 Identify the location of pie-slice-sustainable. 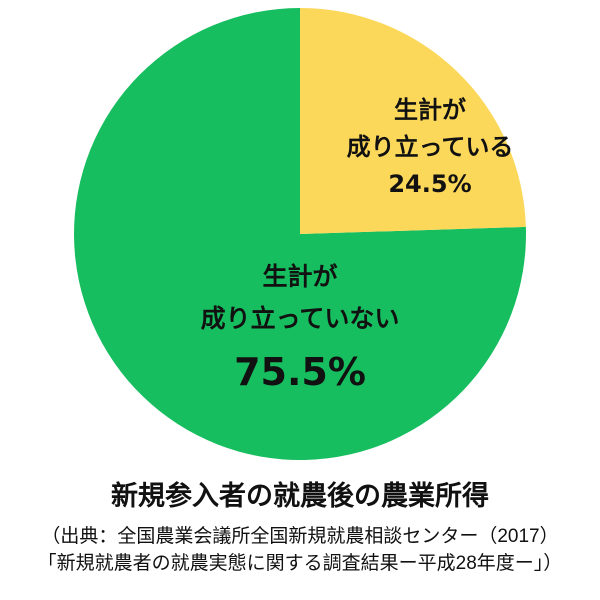
(413, 121).